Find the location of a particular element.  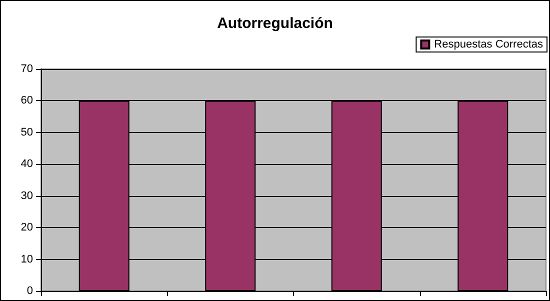

chart-title: Autorregulación is located at coordinates (275, 23).